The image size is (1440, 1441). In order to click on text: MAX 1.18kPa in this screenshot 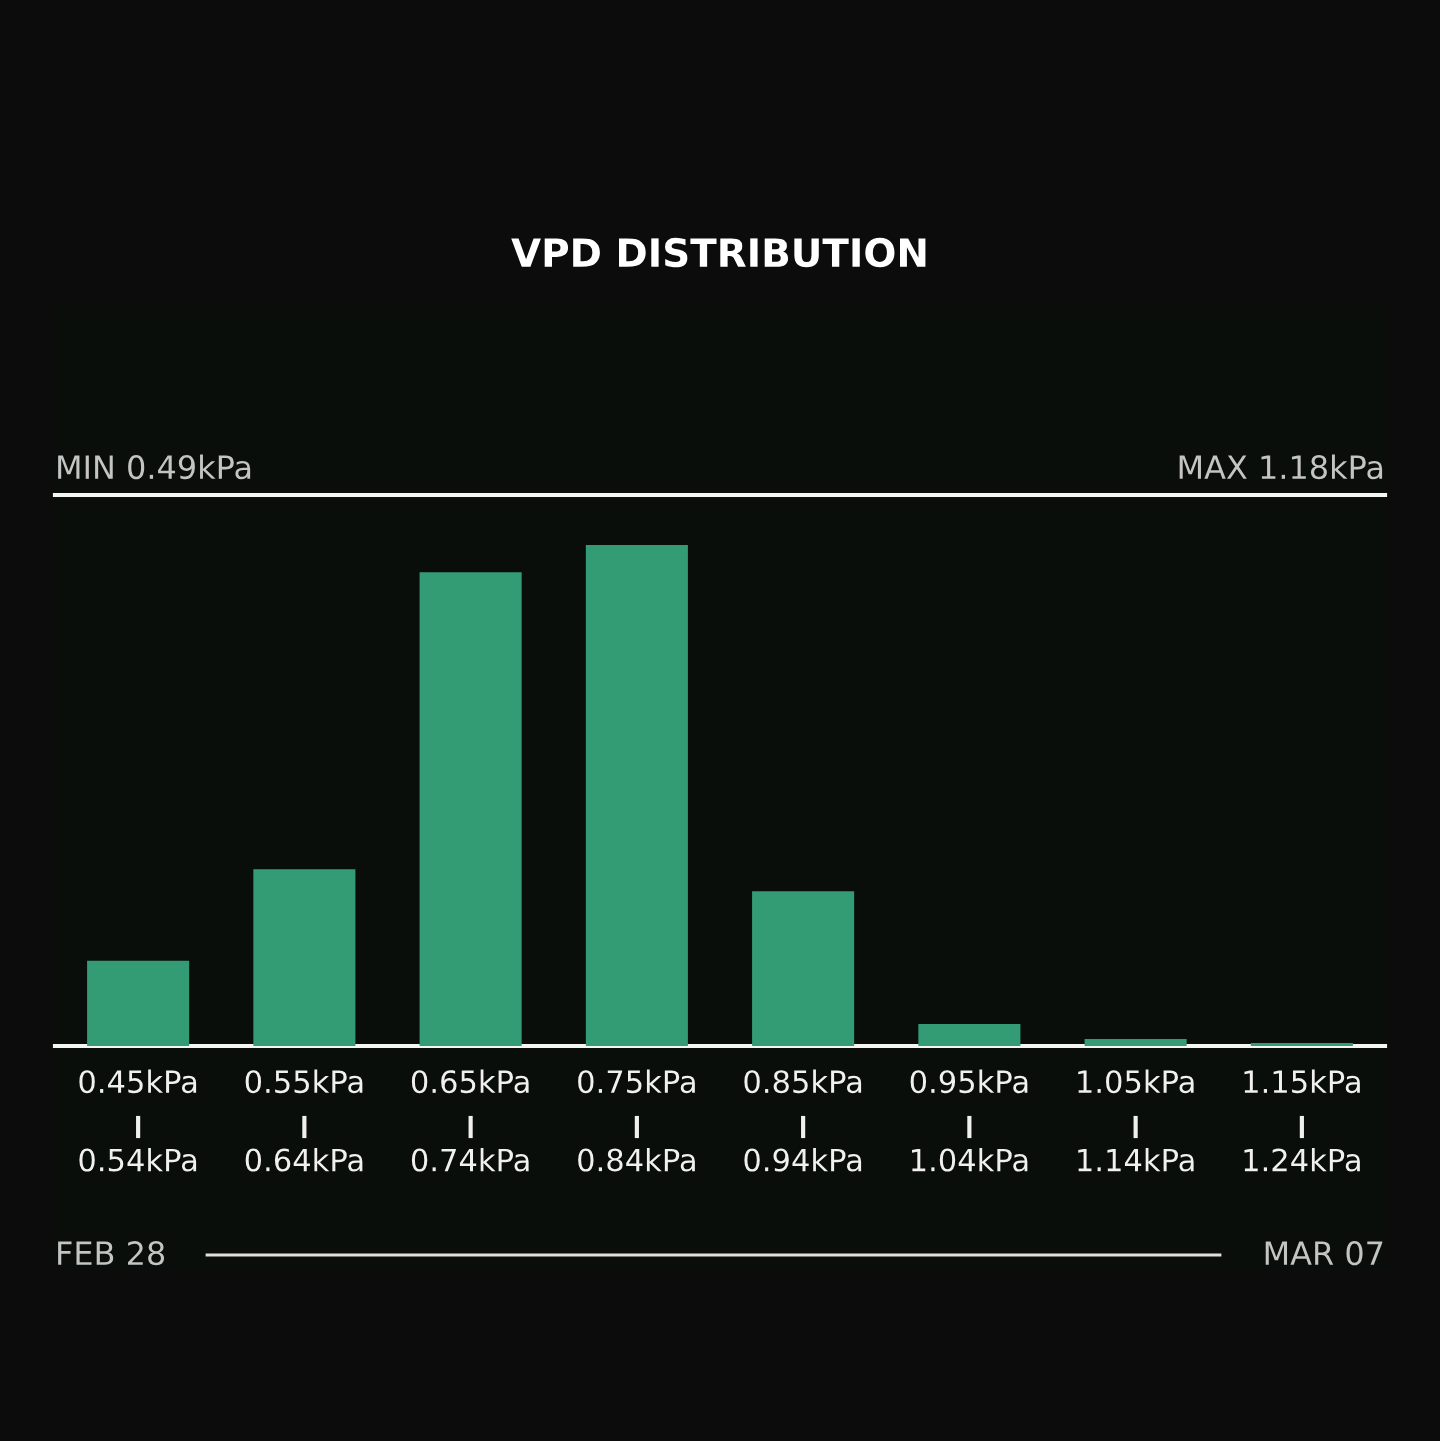, I will do `click(1281, 467)`.